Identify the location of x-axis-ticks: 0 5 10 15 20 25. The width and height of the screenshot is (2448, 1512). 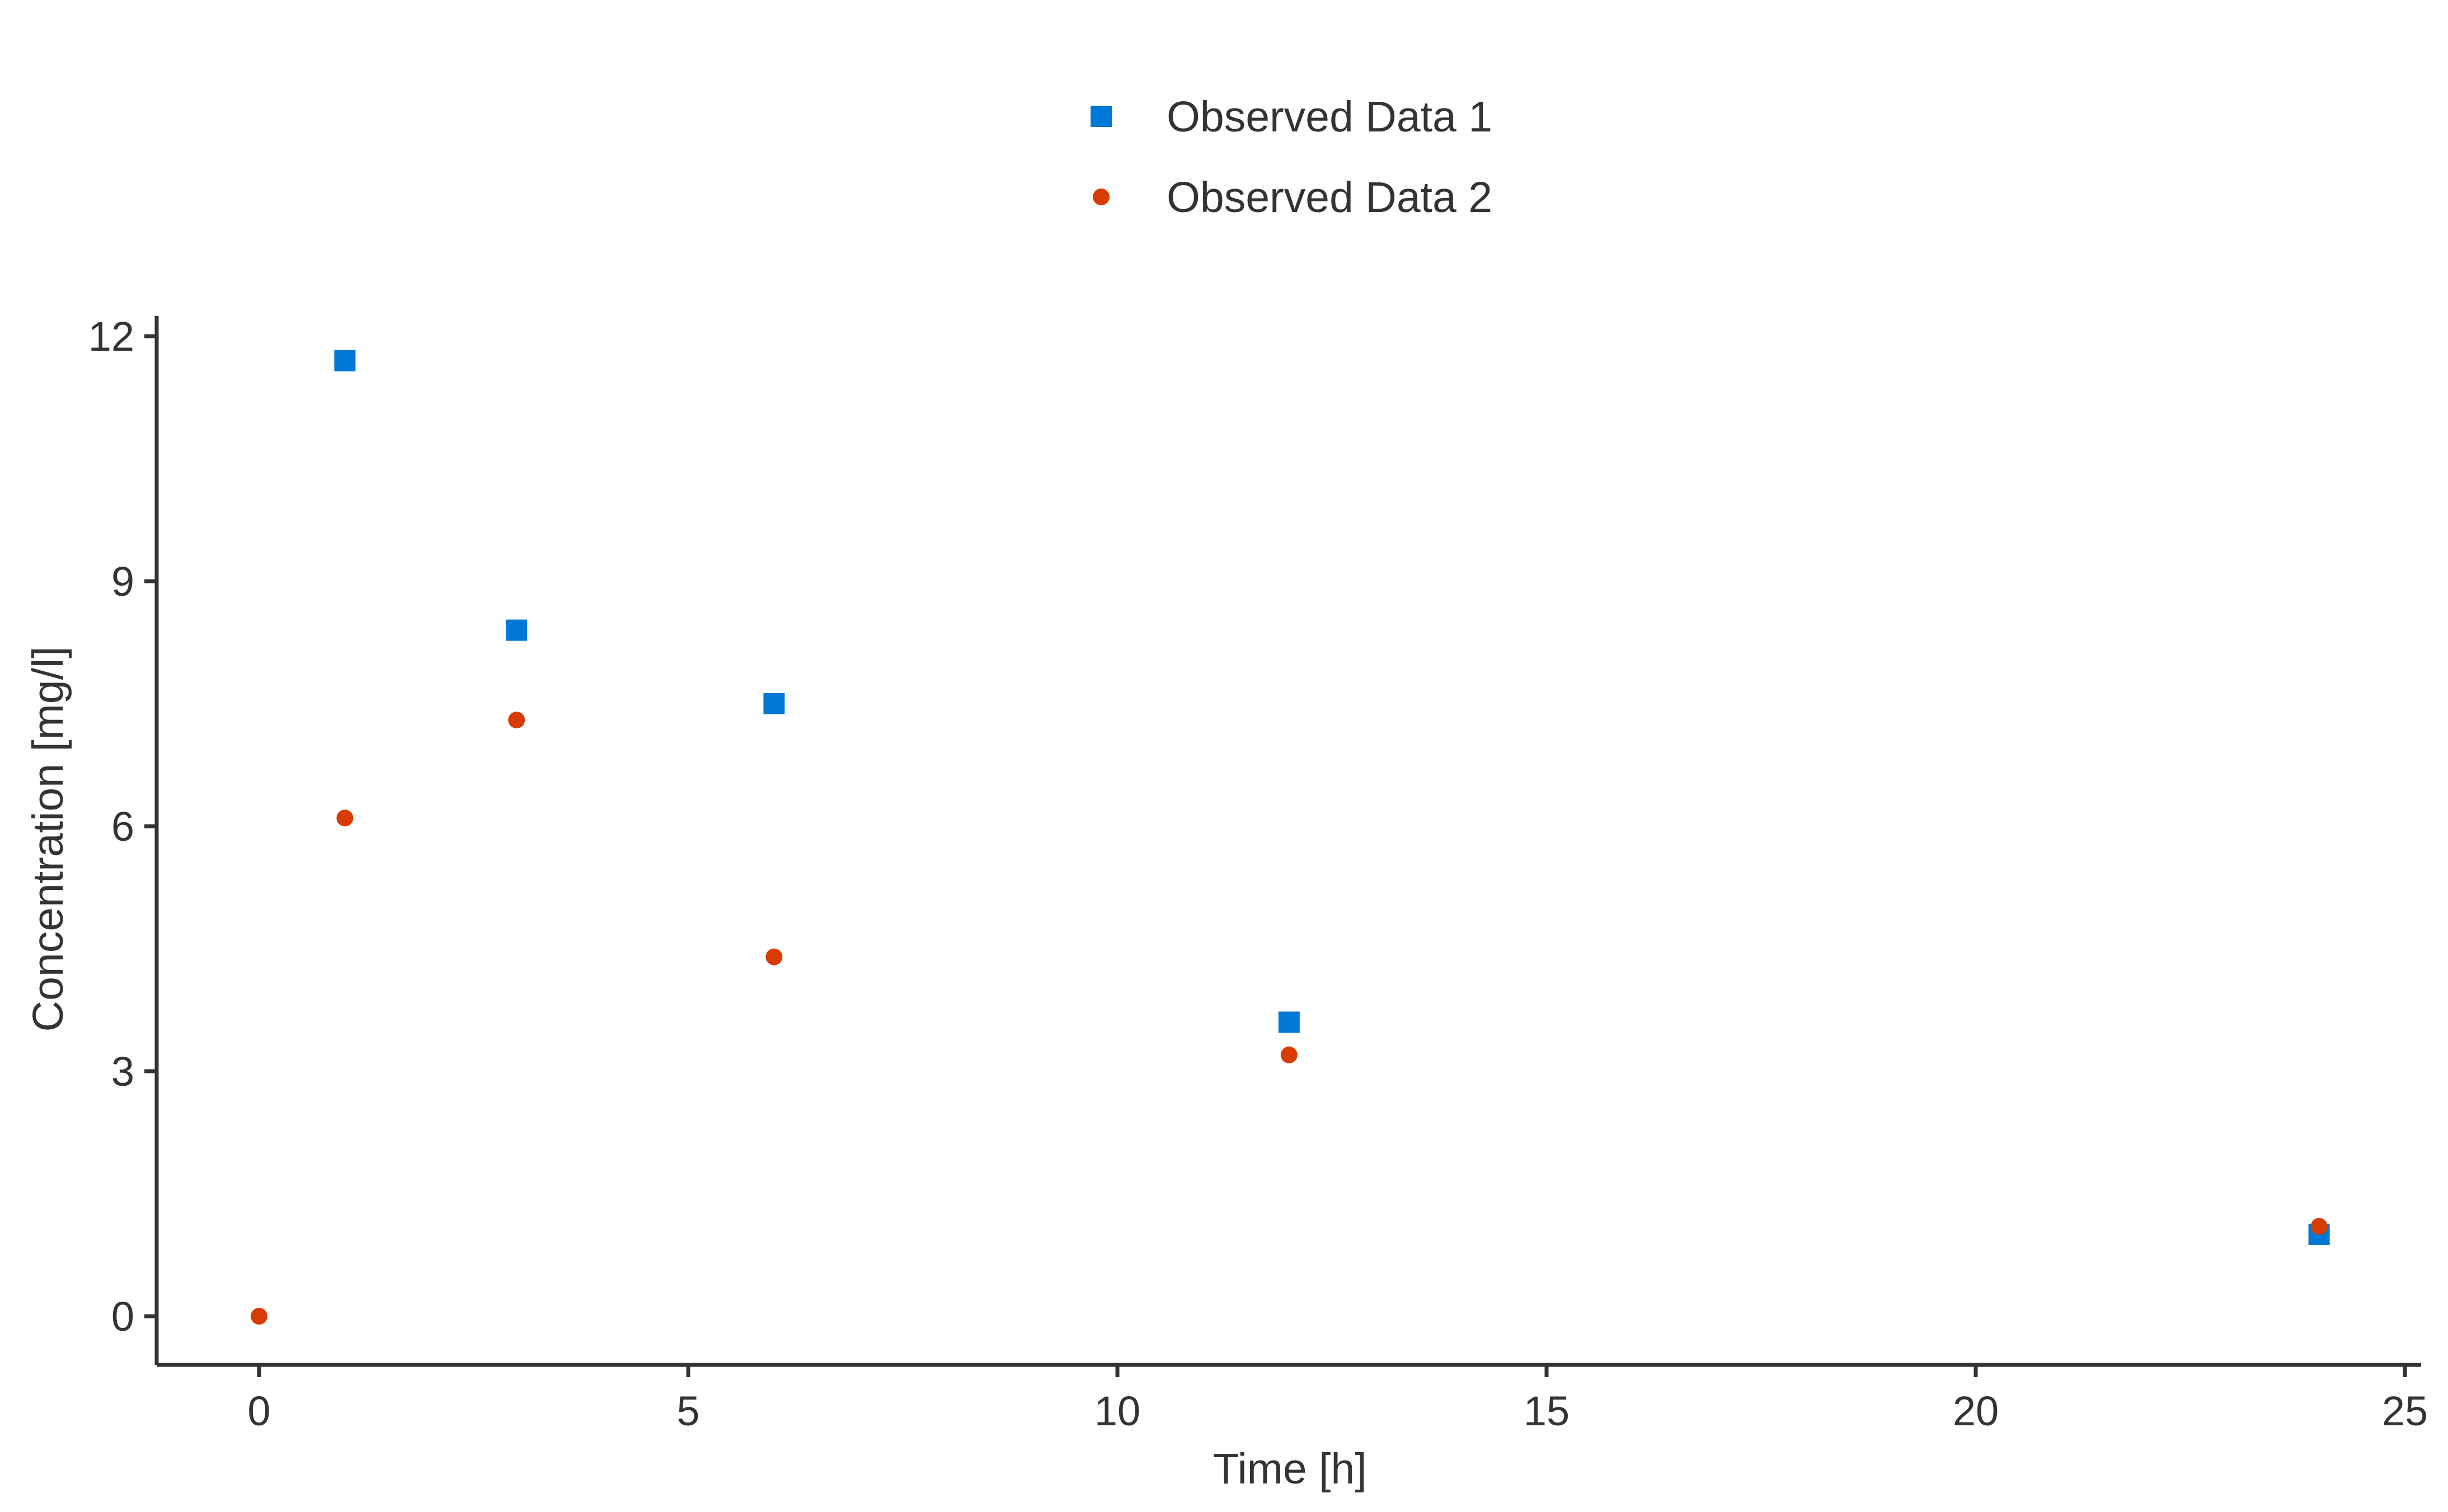
(1337, 1400).